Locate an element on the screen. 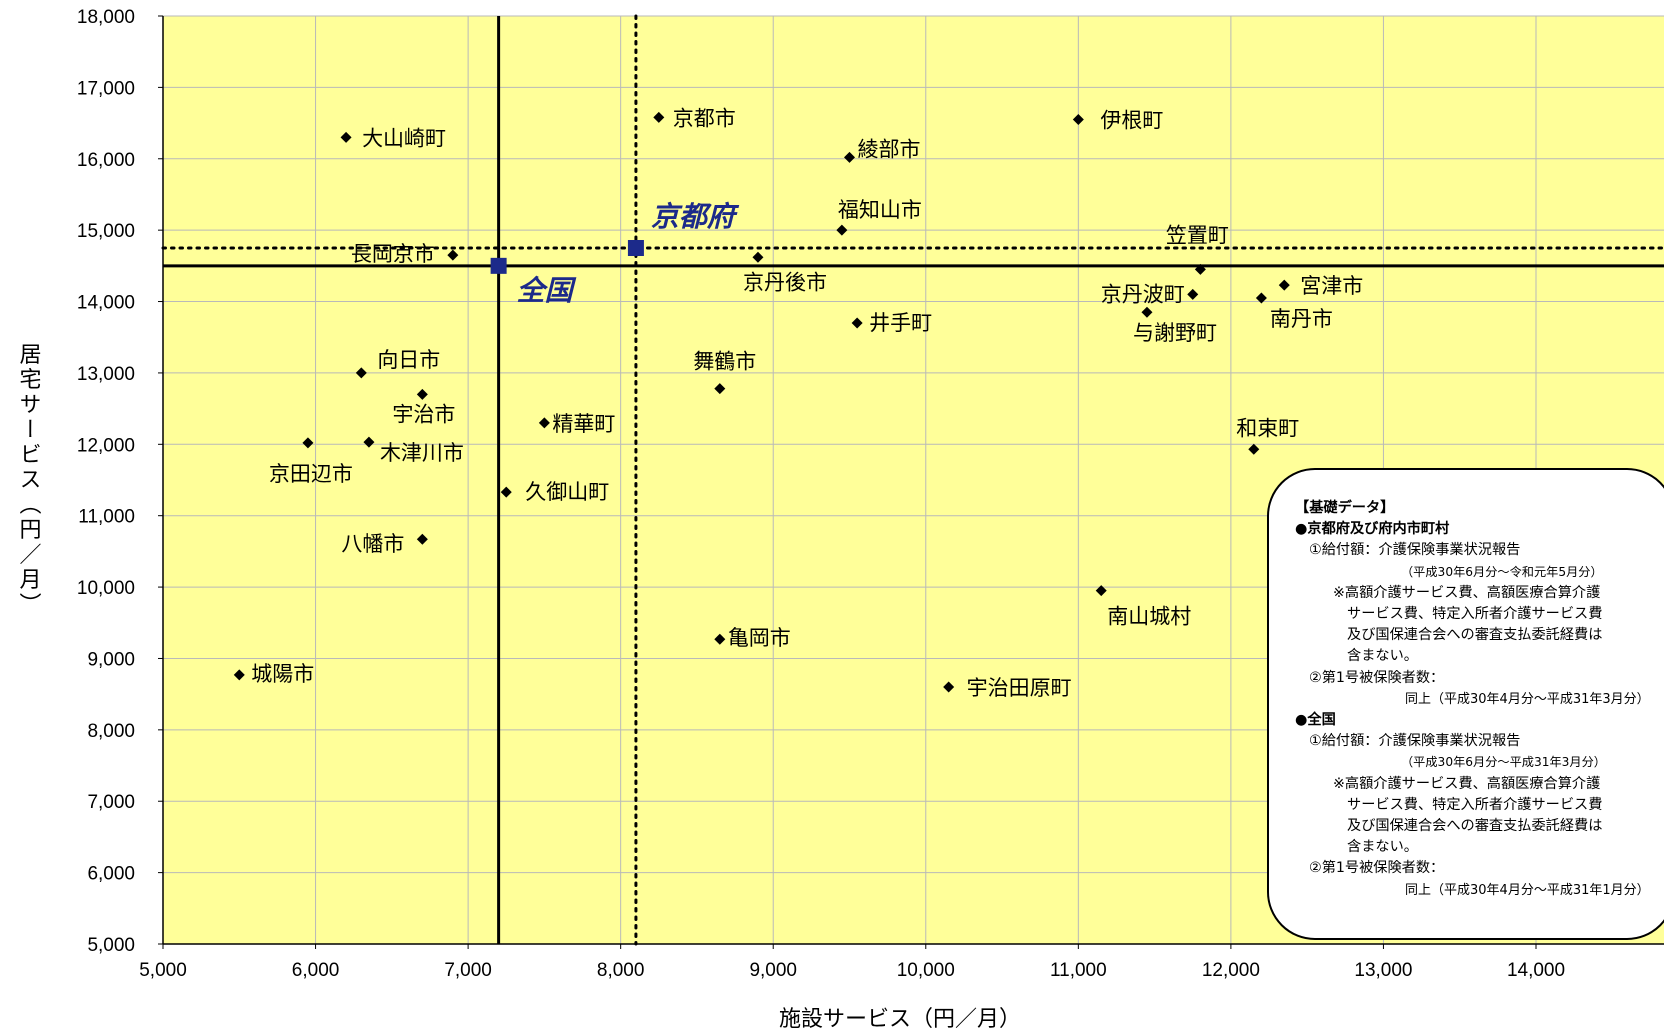 This screenshot has height=1033, width=1664. data-point-label: 亀岡市 is located at coordinates (759, 638).